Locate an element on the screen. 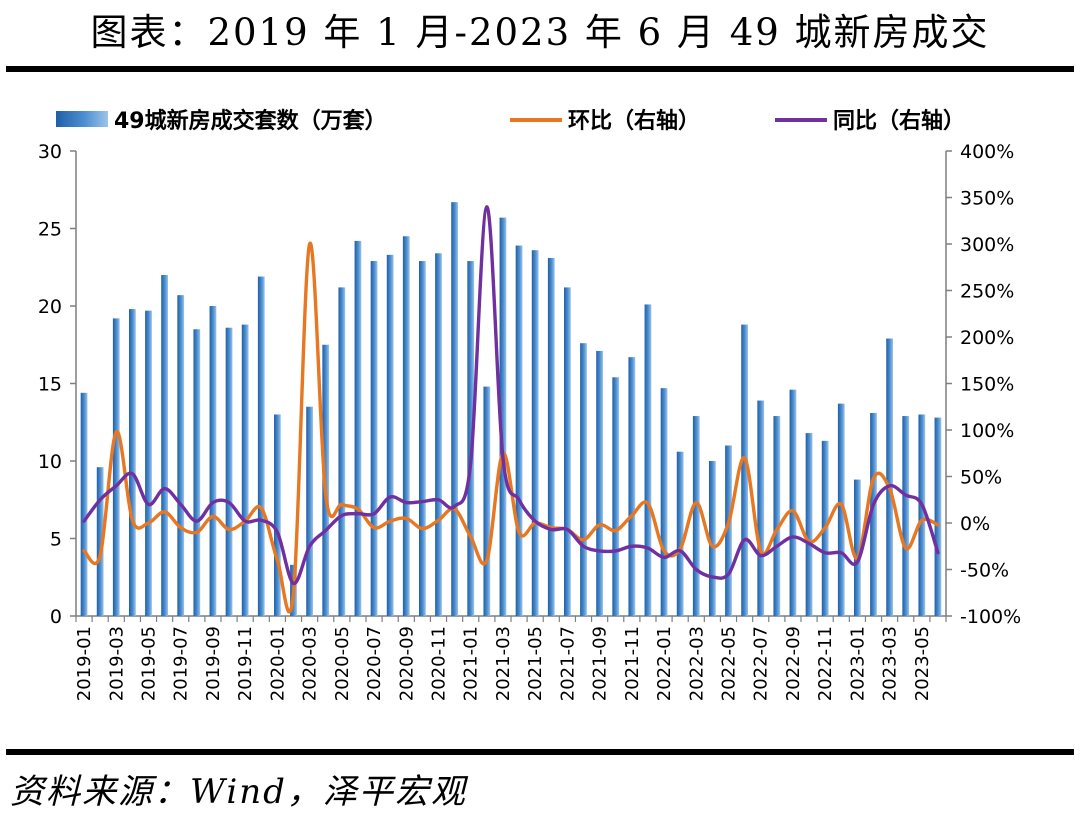 Image resolution: width=1080 pixels, height=823 pixels. legend-swatch-bar is located at coordinates (82, 119).